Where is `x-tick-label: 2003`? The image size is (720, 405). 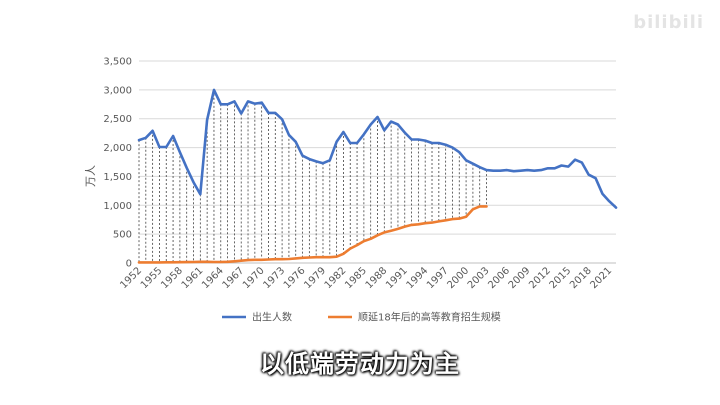
x-tick-label: 2003 is located at coordinates (479, 278).